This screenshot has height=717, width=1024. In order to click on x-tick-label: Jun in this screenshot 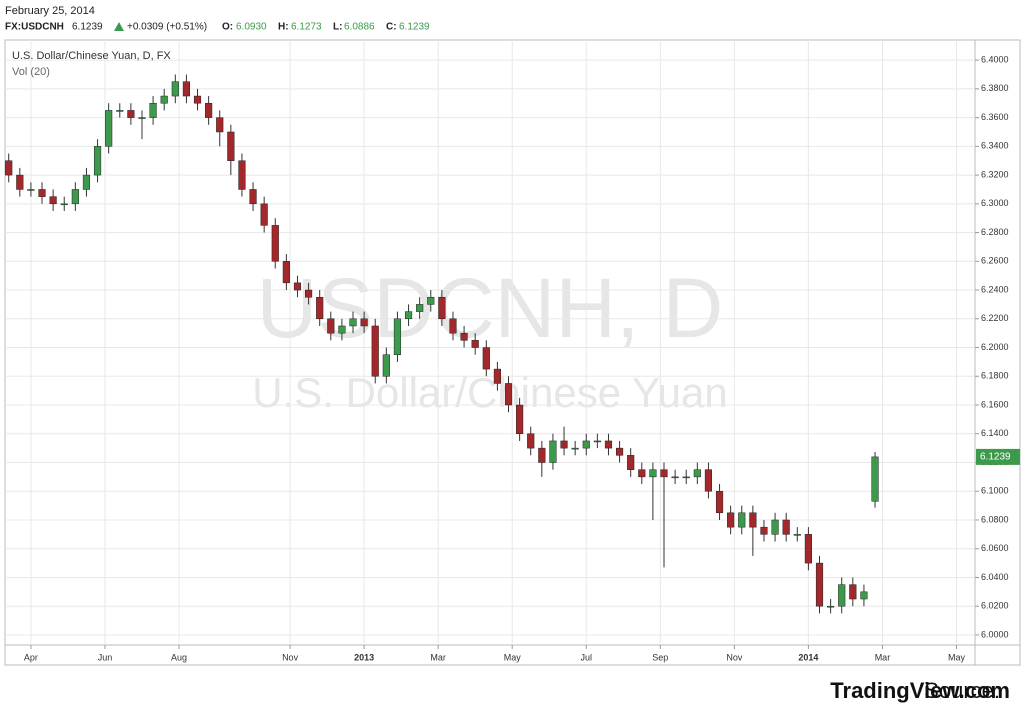, I will do `click(105, 657)`.